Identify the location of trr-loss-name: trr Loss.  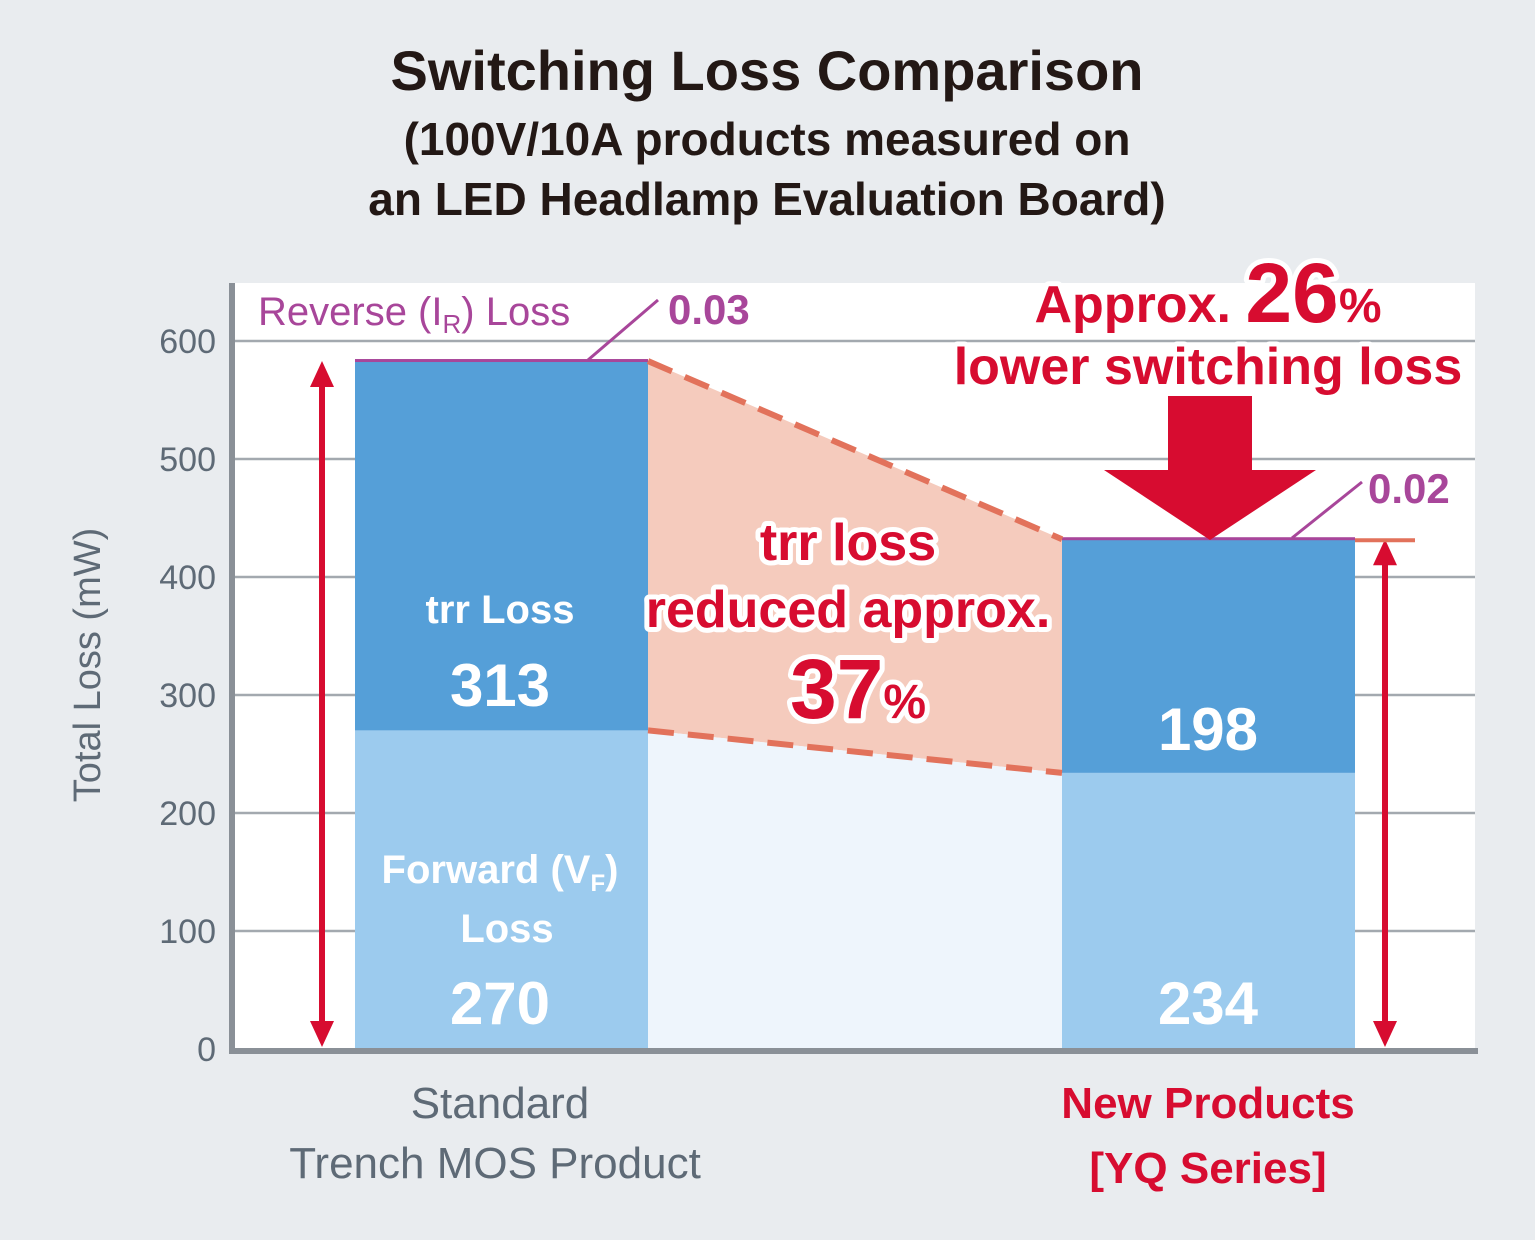
(500, 610).